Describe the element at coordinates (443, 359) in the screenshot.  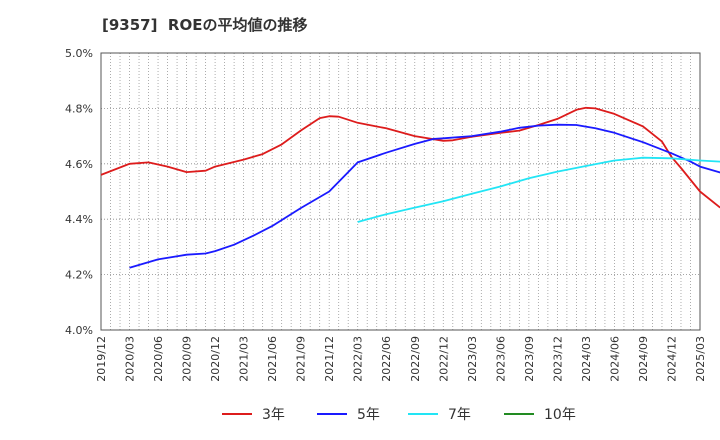
I see `x-tick-label: 2022/12` at that location.